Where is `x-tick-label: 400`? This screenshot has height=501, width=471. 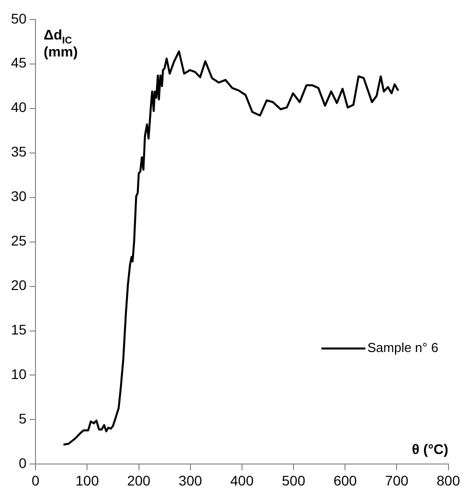 x-tick-label: 400 is located at coordinates (242, 480).